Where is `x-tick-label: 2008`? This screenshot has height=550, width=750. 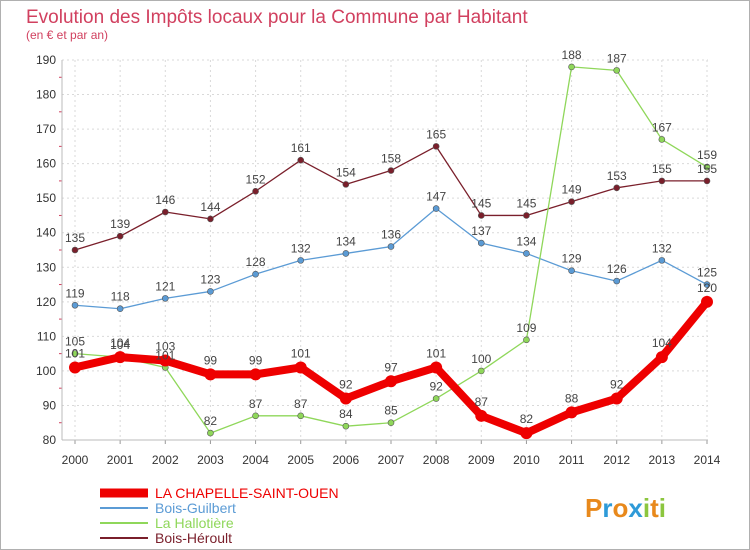 x-tick-label: 2008 is located at coordinates (436, 460).